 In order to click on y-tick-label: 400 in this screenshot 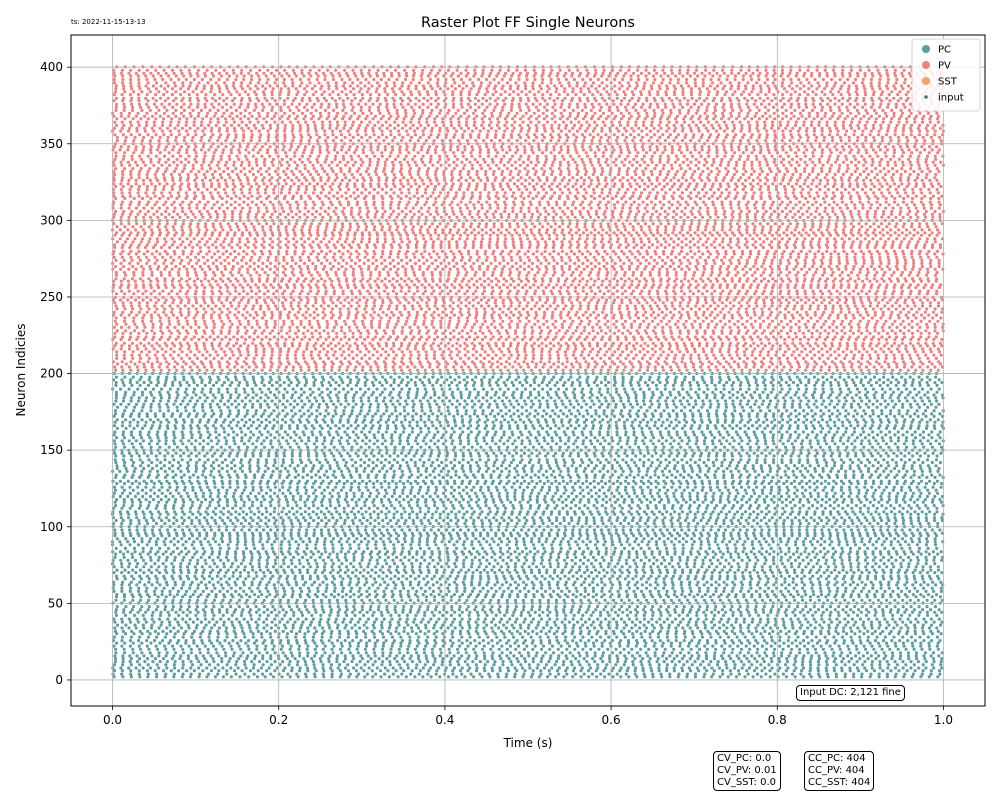, I will do `click(51, 67)`.